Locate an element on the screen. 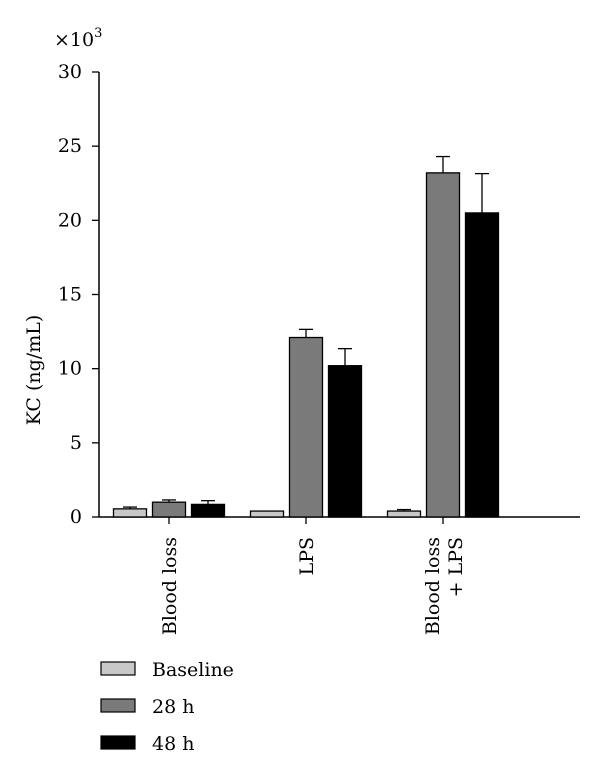 The image size is (600, 778). x-tick-label: + LPS is located at coordinates (456, 567).